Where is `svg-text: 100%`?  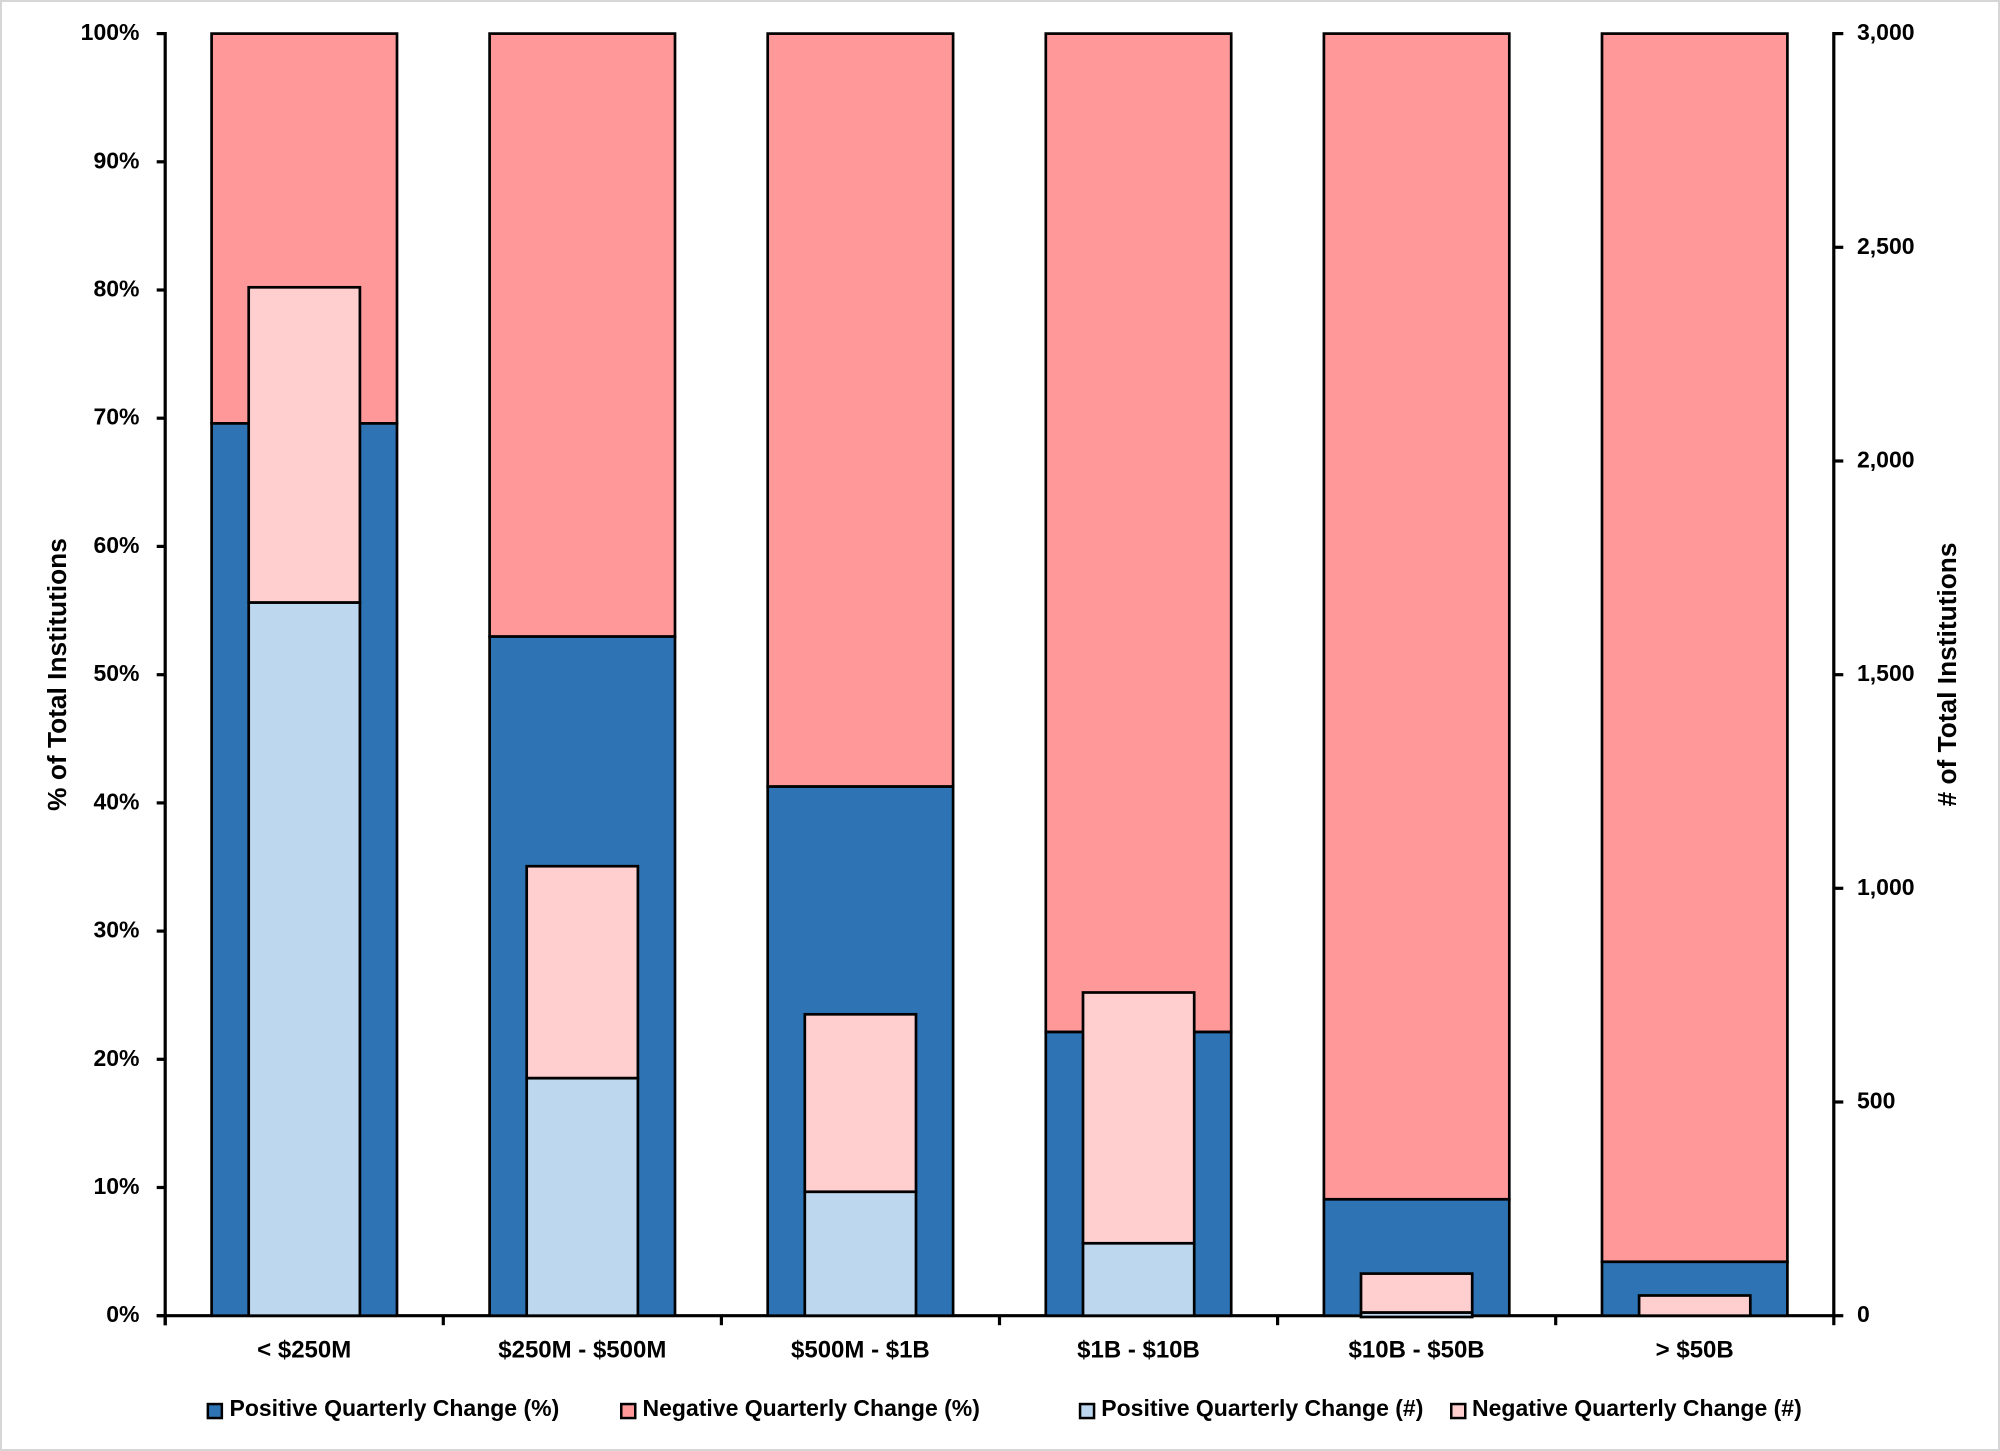 svg-text: 100% is located at coordinates (110, 32).